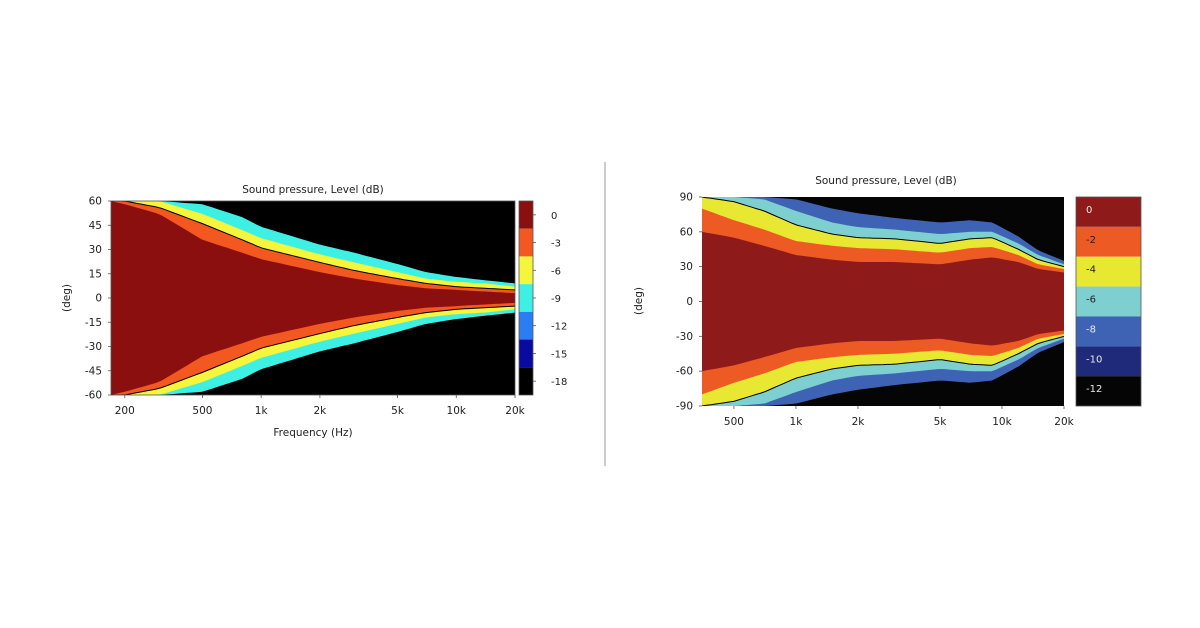 This screenshot has height=628, width=1200. I want to click on colorbar-label: -9, so click(556, 299).